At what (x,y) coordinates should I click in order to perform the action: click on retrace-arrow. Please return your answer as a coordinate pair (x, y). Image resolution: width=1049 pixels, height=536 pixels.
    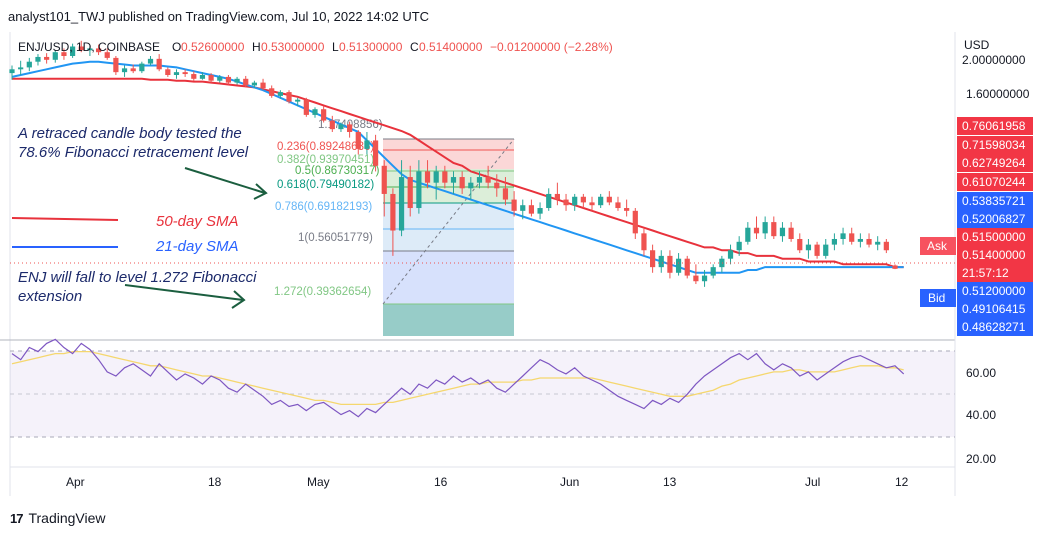
    Looking at the image, I should click on (226, 183).